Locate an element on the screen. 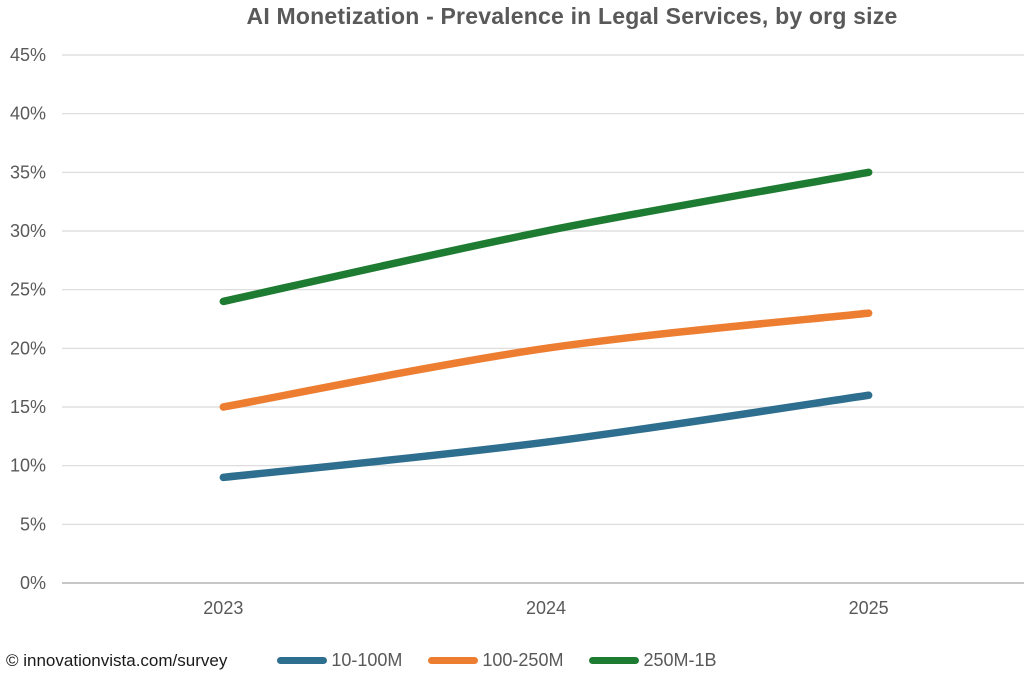 The width and height of the screenshot is (1024, 684). y-tick-label: 35% is located at coordinates (28, 172).